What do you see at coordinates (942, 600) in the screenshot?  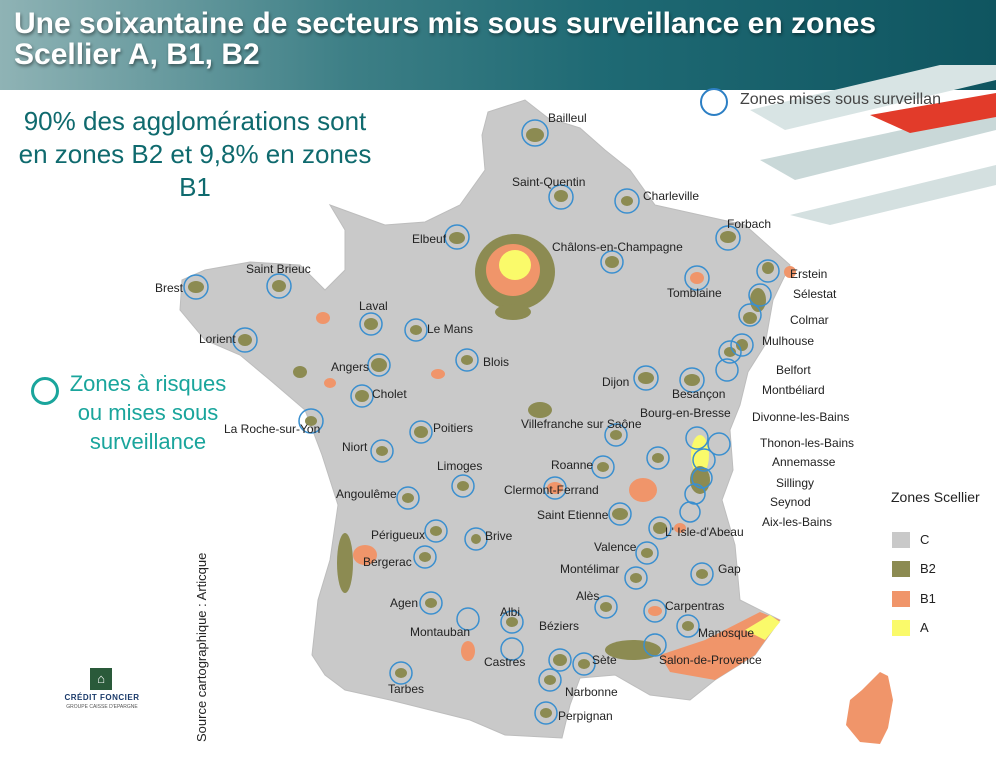 I see `legend-item-b1: B1` at bounding box center [942, 600].